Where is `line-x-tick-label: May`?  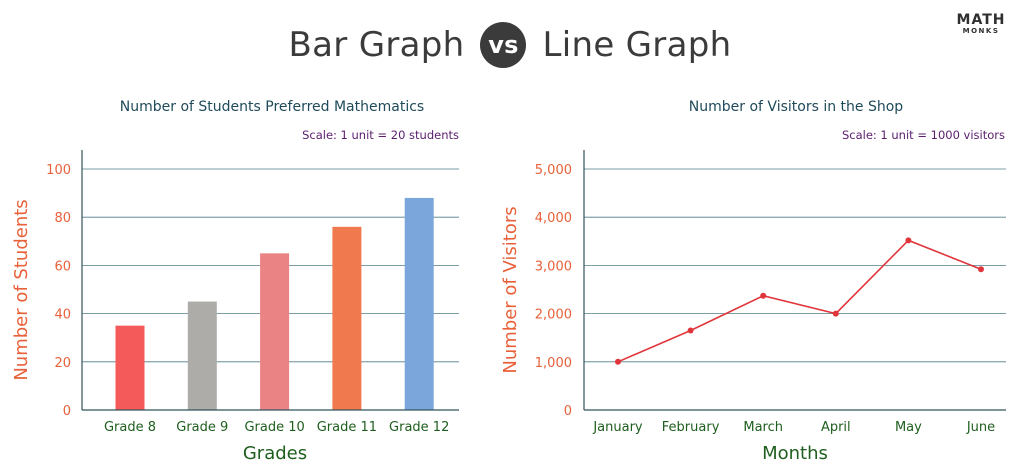
line-x-tick-label: May is located at coordinates (908, 427).